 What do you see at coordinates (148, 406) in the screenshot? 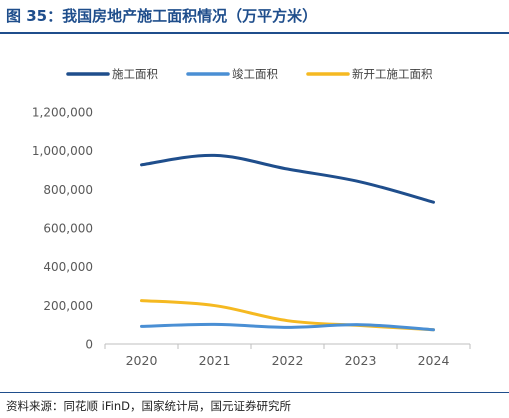
I see `source-note: 资料来源：同花顺 iFinD，国家统计局，国元证券研究所` at bounding box center [148, 406].